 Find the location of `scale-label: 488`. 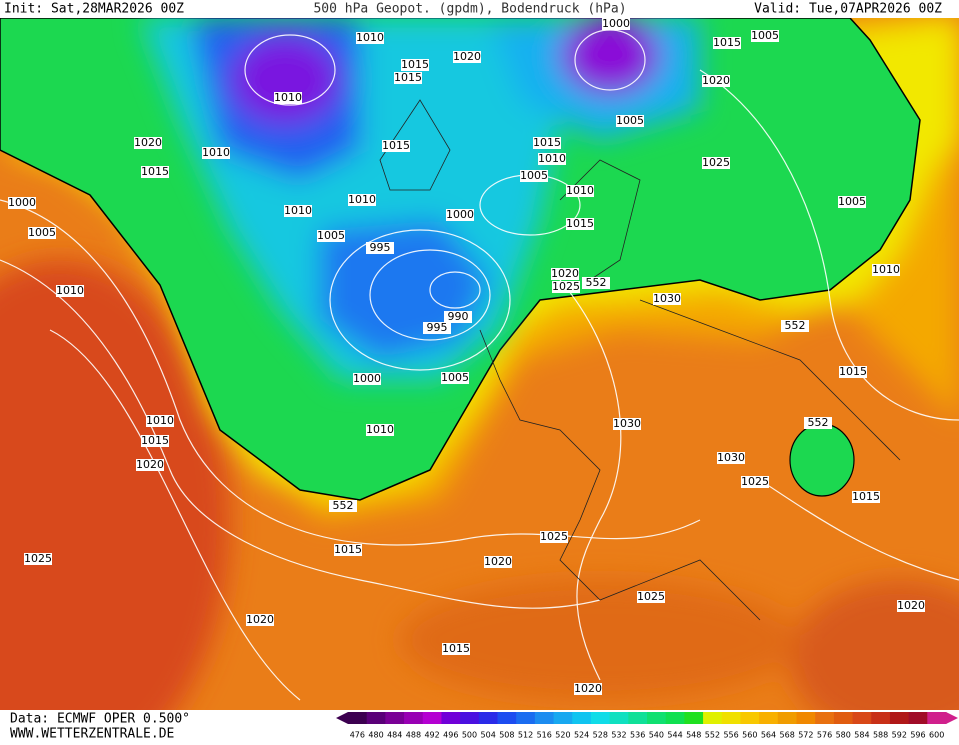

scale-label: 488 is located at coordinates (413, 735).